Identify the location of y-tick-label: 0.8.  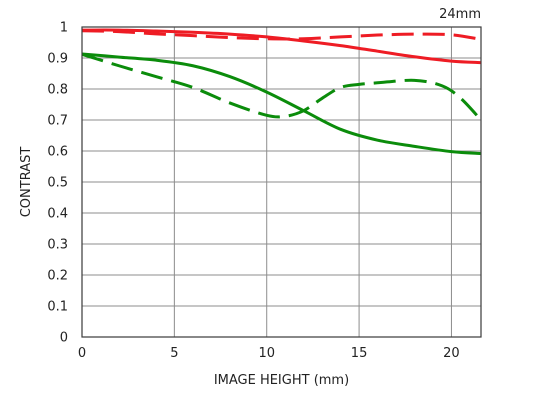
(57, 90).